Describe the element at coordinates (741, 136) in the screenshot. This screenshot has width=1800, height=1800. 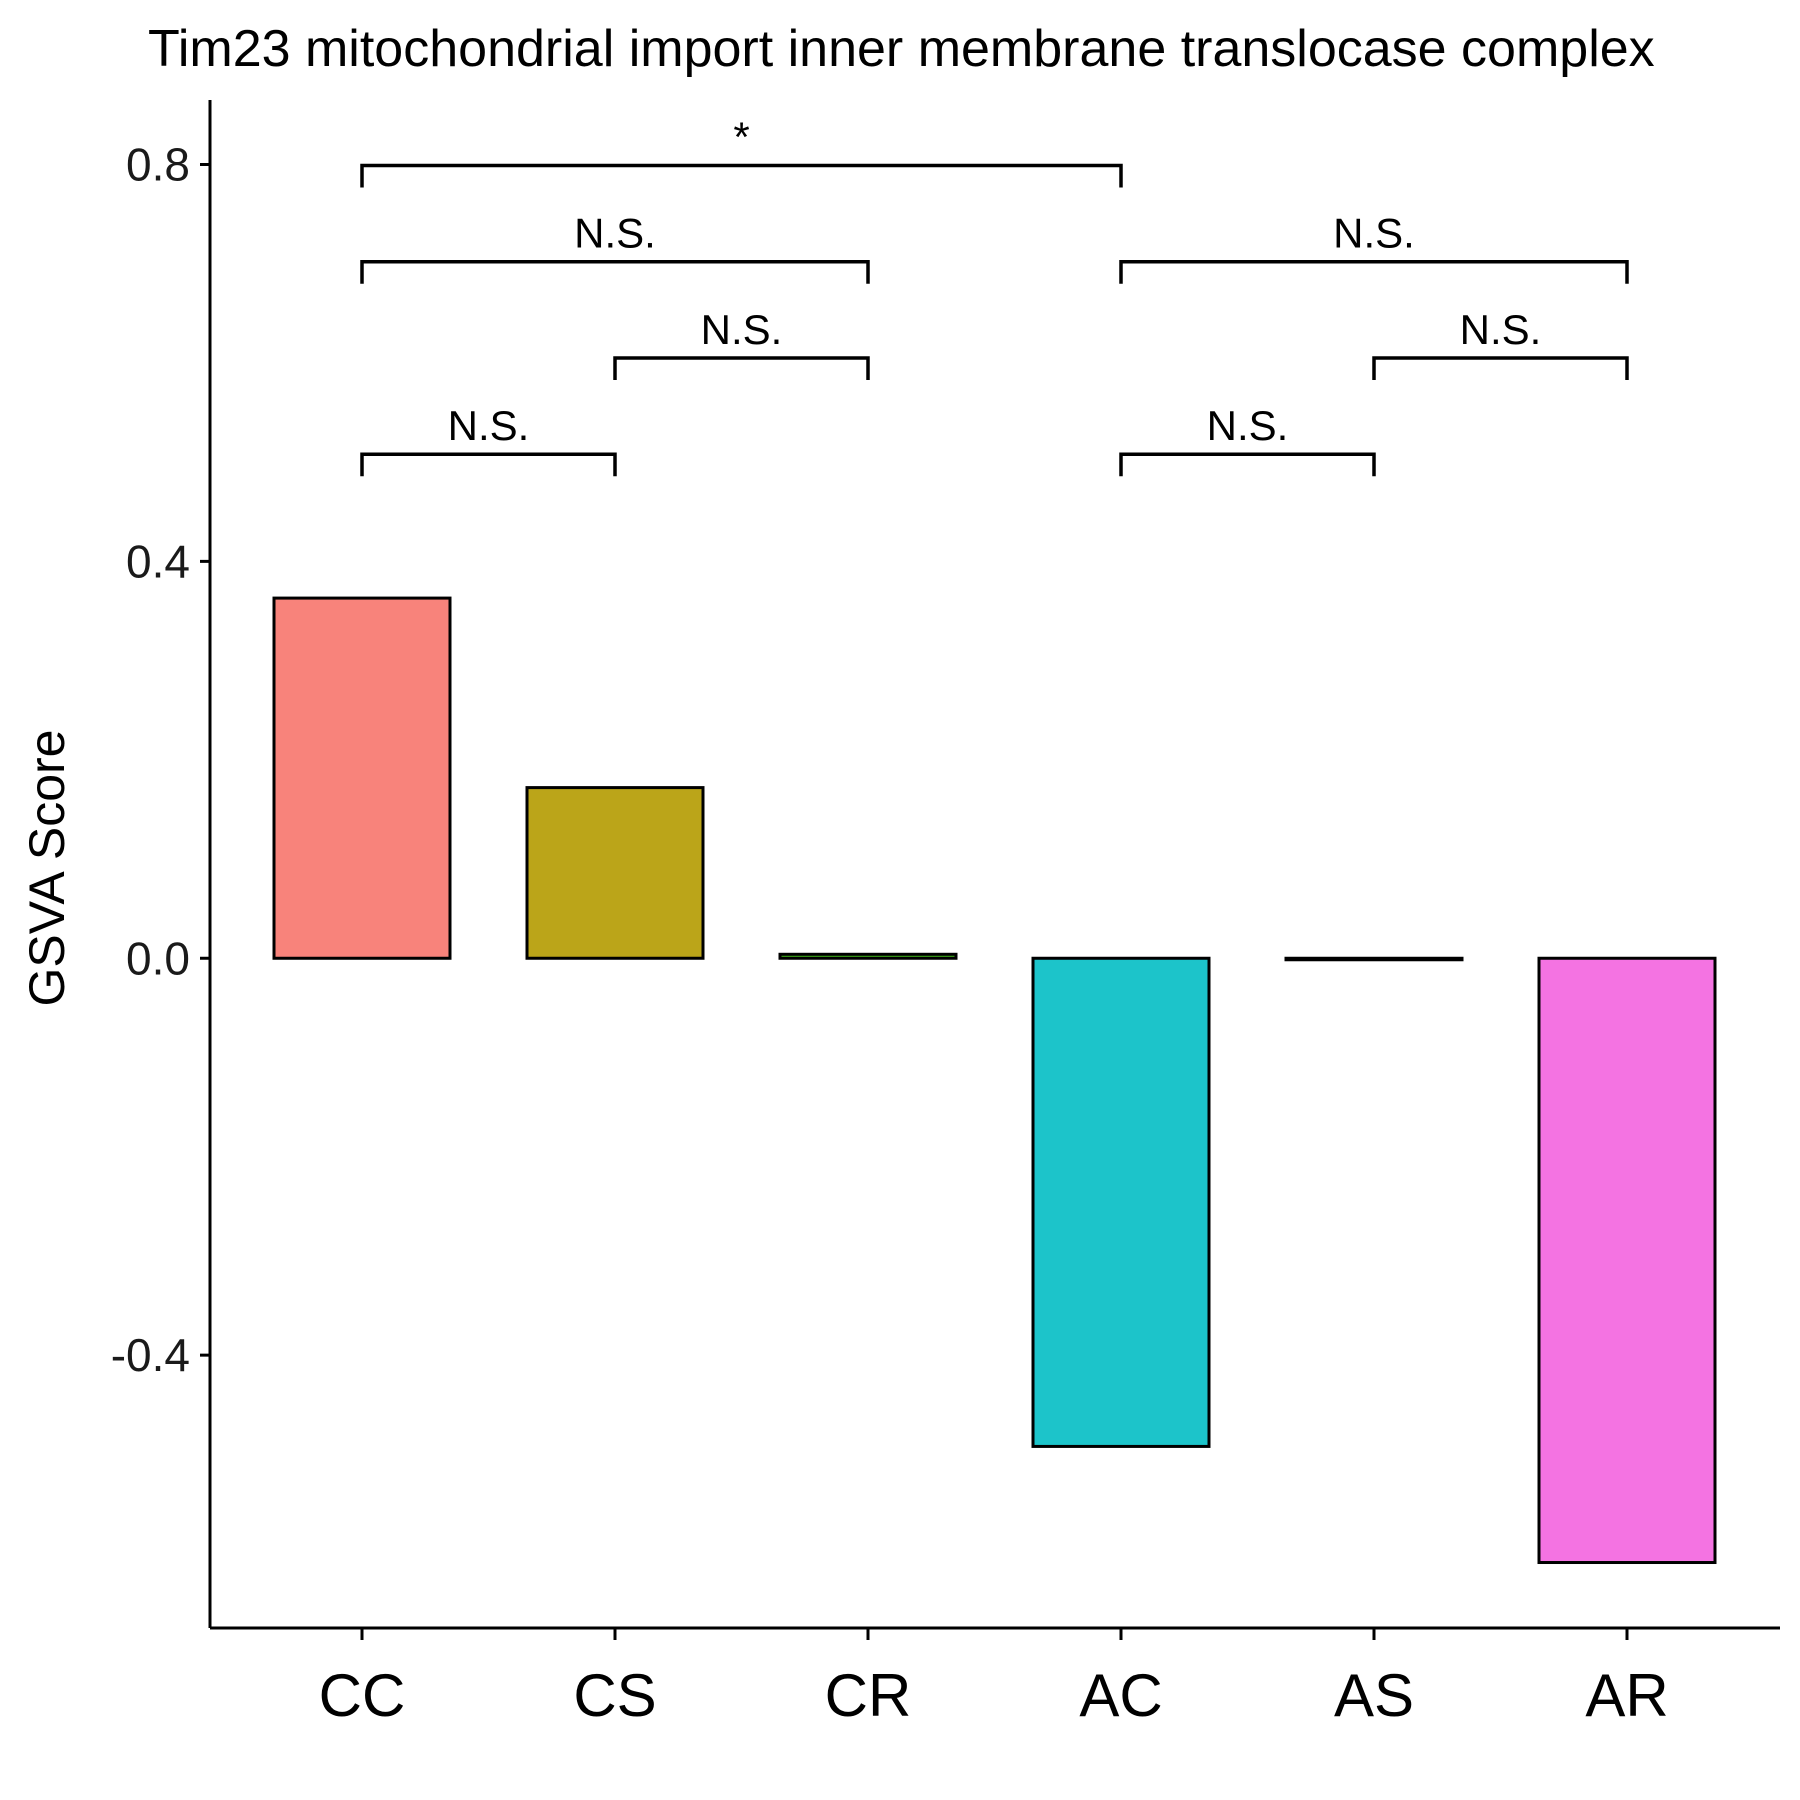
I see `significance-label-cc-ac: *` at that location.